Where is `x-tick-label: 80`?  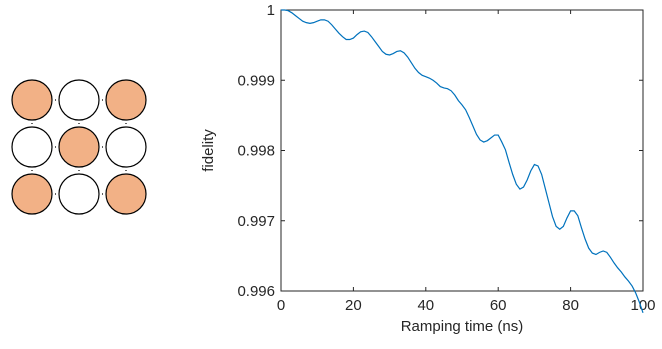 x-tick-label: 80 is located at coordinates (570, 305).